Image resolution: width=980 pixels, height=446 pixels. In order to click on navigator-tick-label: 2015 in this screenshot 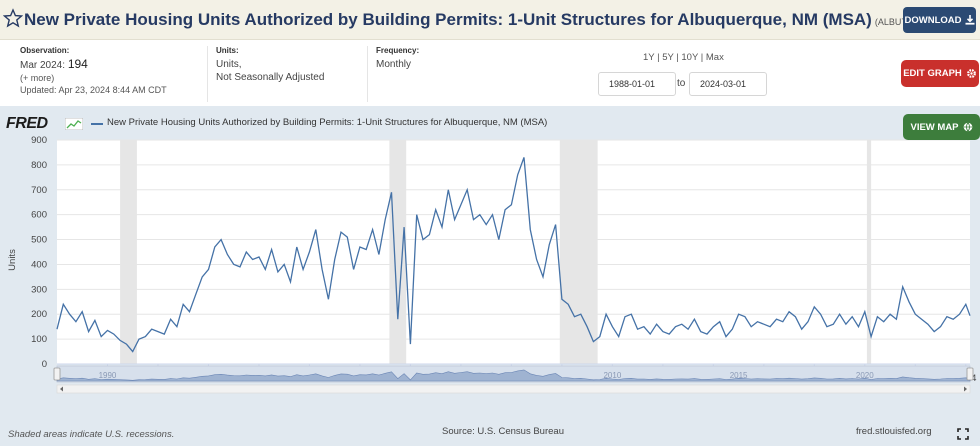, I will do `click(739, 375)`.